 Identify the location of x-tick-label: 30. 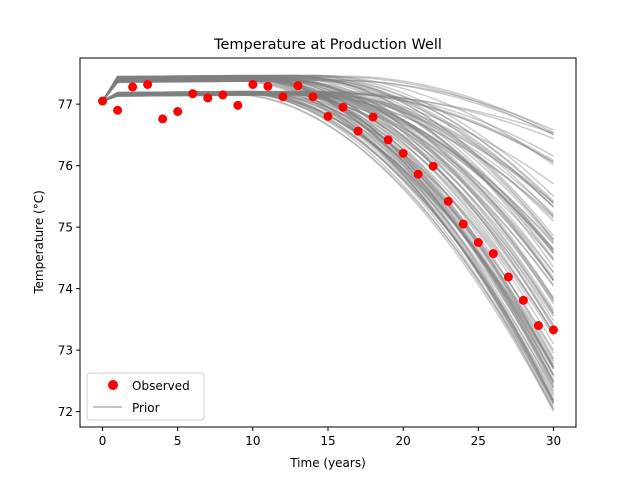
(553, 441).